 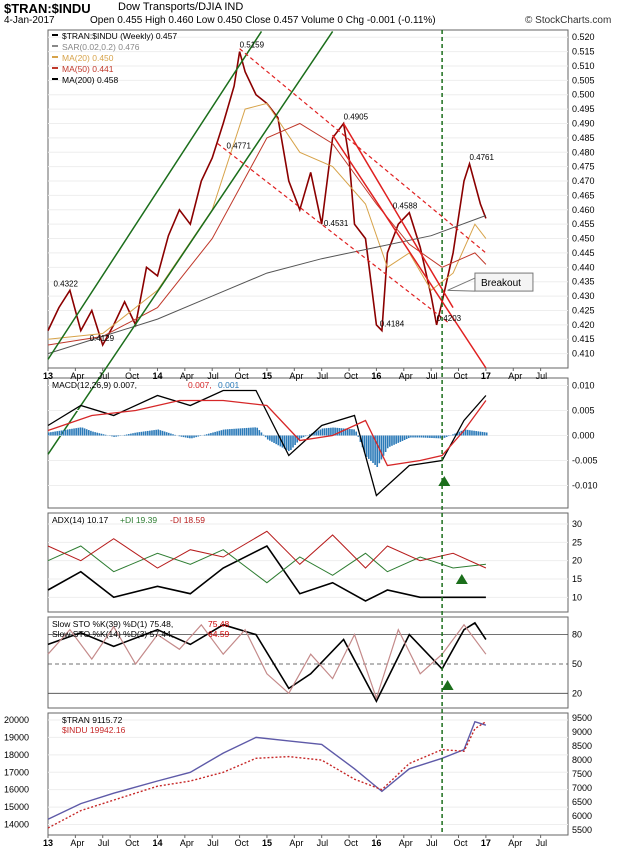 I want to click on price-tick-label: 0.435, so click(x=583, y=282).